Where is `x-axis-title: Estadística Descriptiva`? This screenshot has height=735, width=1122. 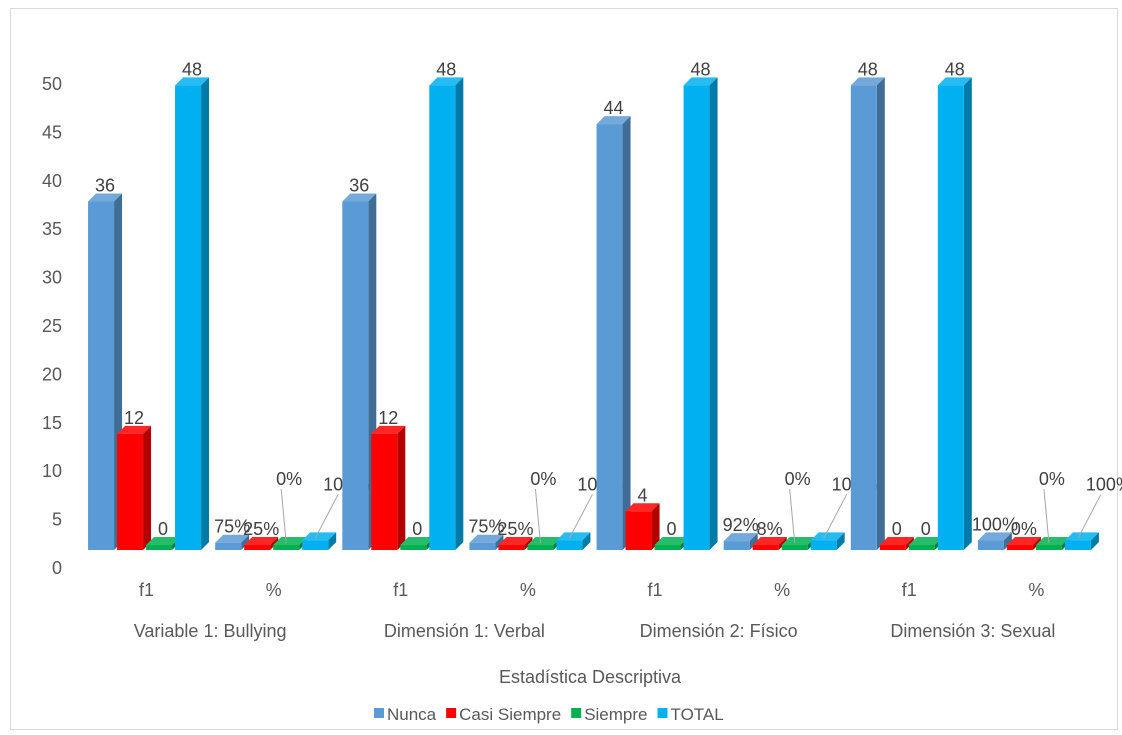 x-axis-title: Estadística Descriptiva is located at coordinates (590, 677).